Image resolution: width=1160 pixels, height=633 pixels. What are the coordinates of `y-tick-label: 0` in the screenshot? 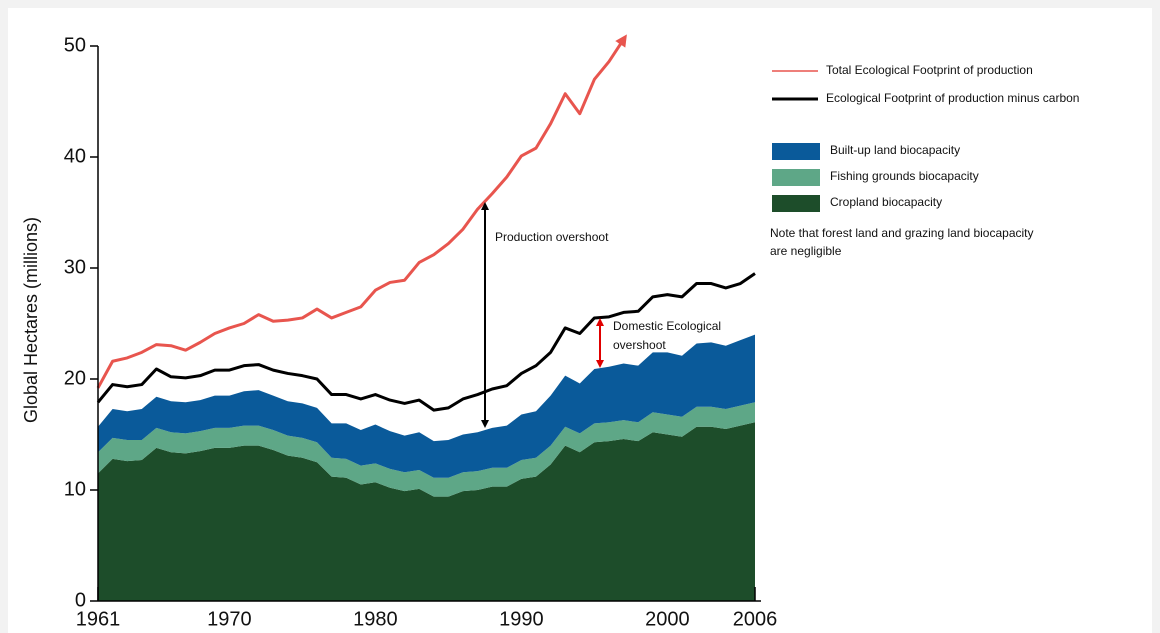 It's located at (80, 600).